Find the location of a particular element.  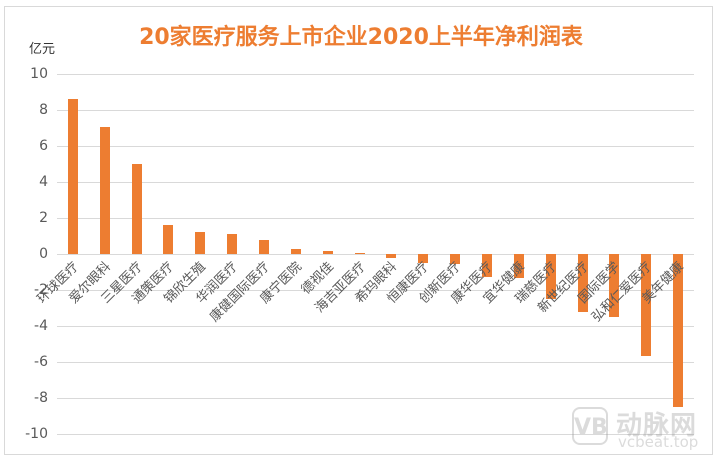

y-tick-label: -10 is located at coordinates (36, 434).